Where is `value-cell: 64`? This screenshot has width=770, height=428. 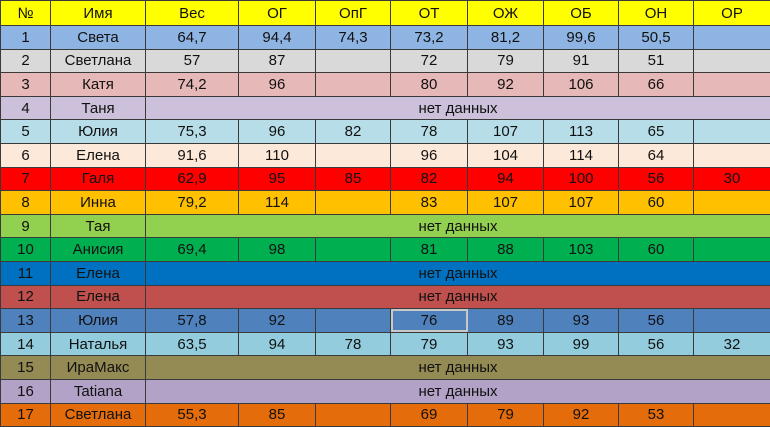
value-cell: 64 is located at coordinates (656, 155).